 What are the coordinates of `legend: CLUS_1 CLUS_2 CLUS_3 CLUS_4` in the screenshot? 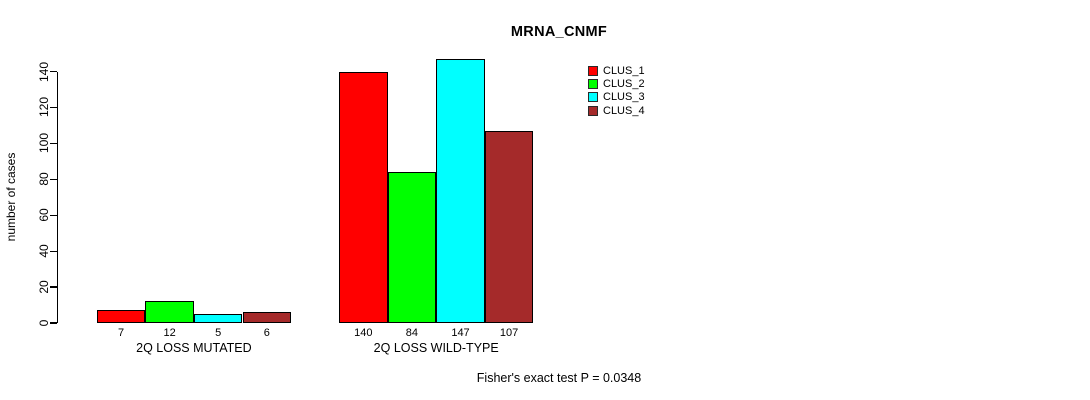 It's located at (616, 91).